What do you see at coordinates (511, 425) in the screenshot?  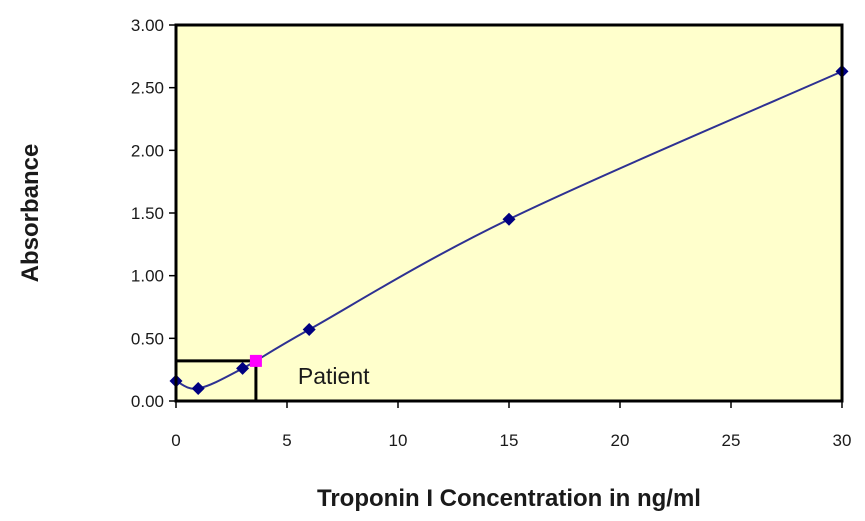 I see `x-axis-ticks: 0 5 10 15 20 25 30` at bounding box center [511, 425].